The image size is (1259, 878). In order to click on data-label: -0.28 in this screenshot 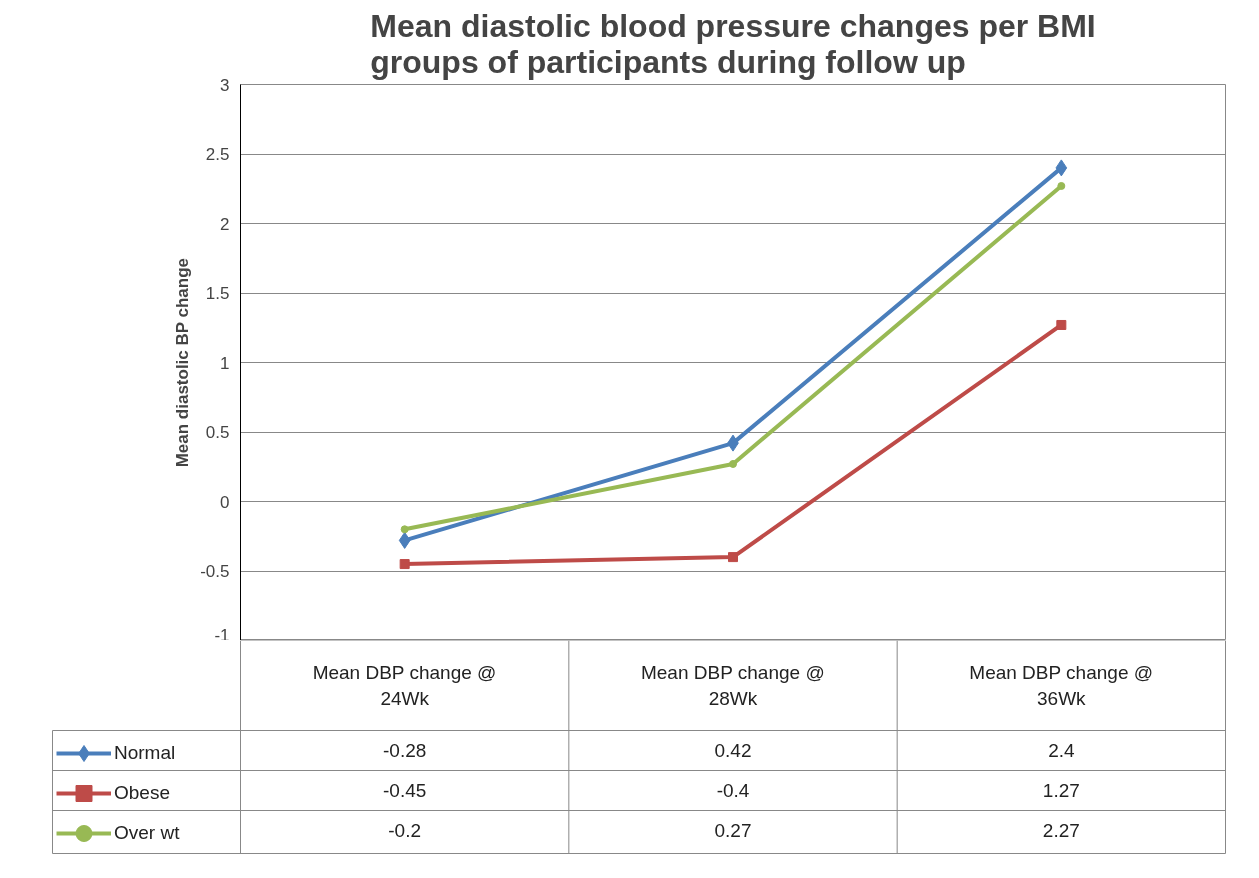, I will do `click(405, 750)`.